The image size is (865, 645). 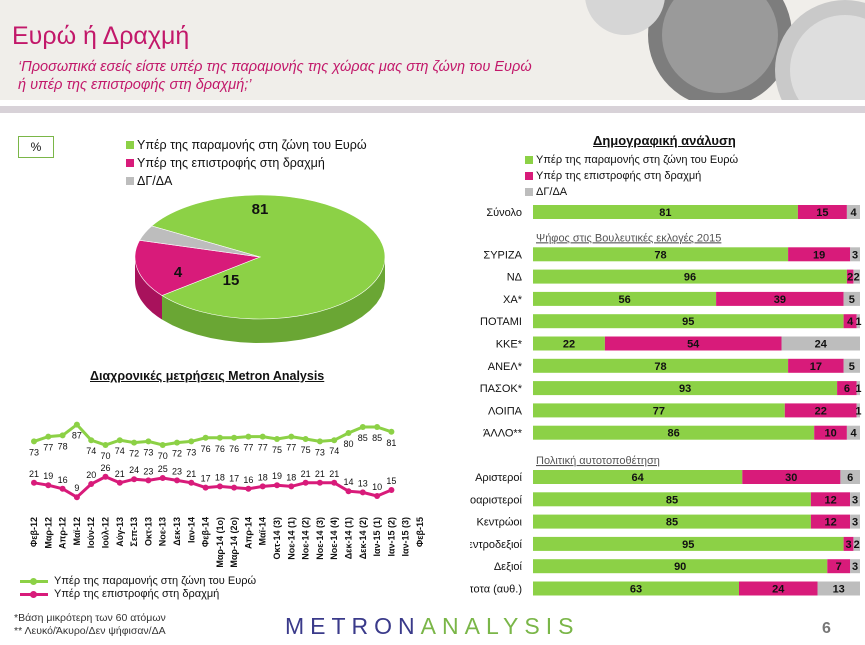 I want to click on trend-data-label: 73, so click(x=191, y=452).